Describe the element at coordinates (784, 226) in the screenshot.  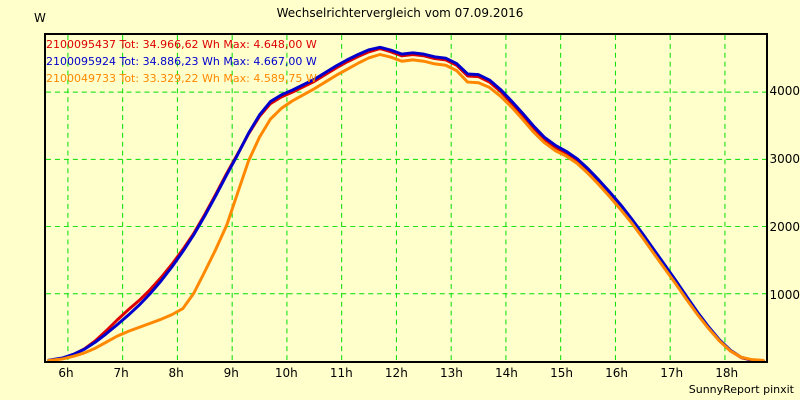
I see `y-tick-label: 2000` at that location.